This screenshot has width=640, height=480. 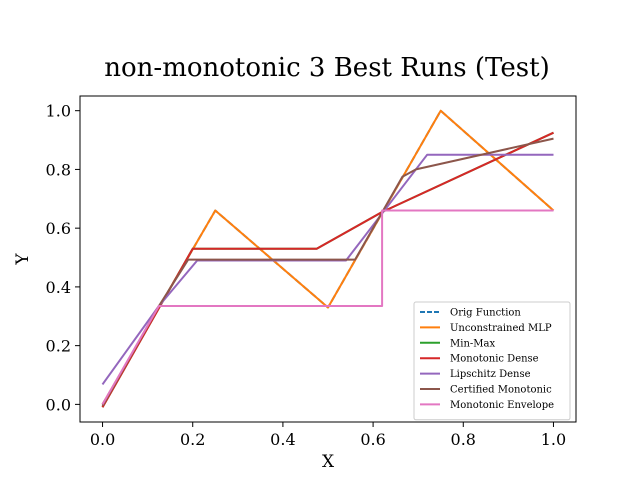 What do you see at coordinates (192, 439) in the screenshot?
I see `x-tick-label: 0.2` at bounding box center [192, 439].